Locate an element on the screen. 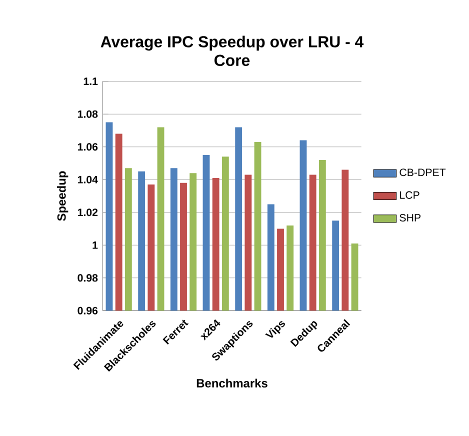  y-axis-title: Speedup is located at coordinates (62, 196).